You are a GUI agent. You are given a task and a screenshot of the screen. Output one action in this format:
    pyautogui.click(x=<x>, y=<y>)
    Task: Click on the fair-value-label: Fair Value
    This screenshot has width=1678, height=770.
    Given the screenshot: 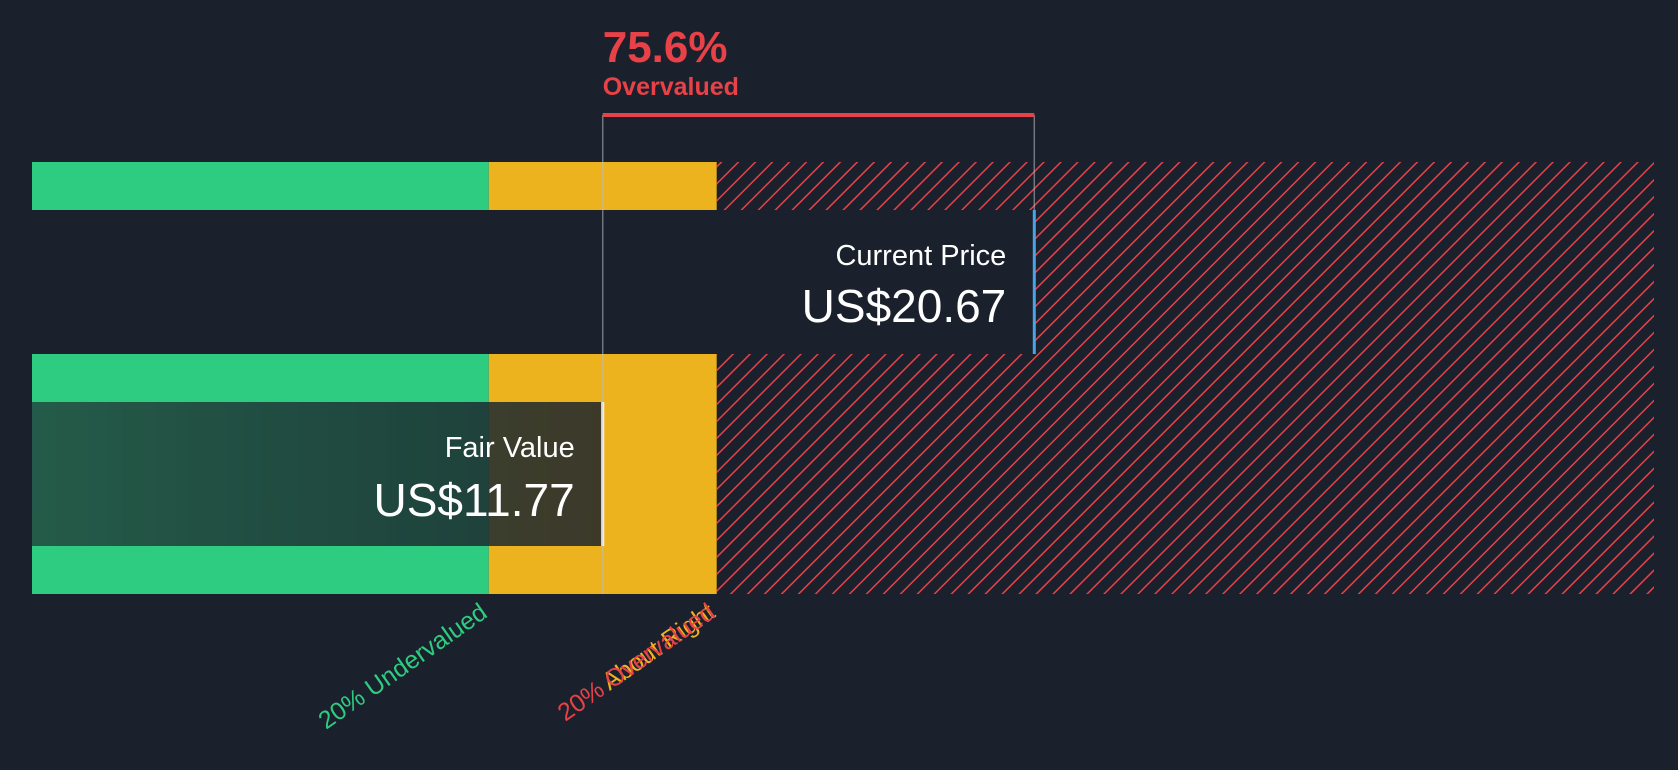 What is the action you would take?
    pyautogui.click(x=510, y=448)
    